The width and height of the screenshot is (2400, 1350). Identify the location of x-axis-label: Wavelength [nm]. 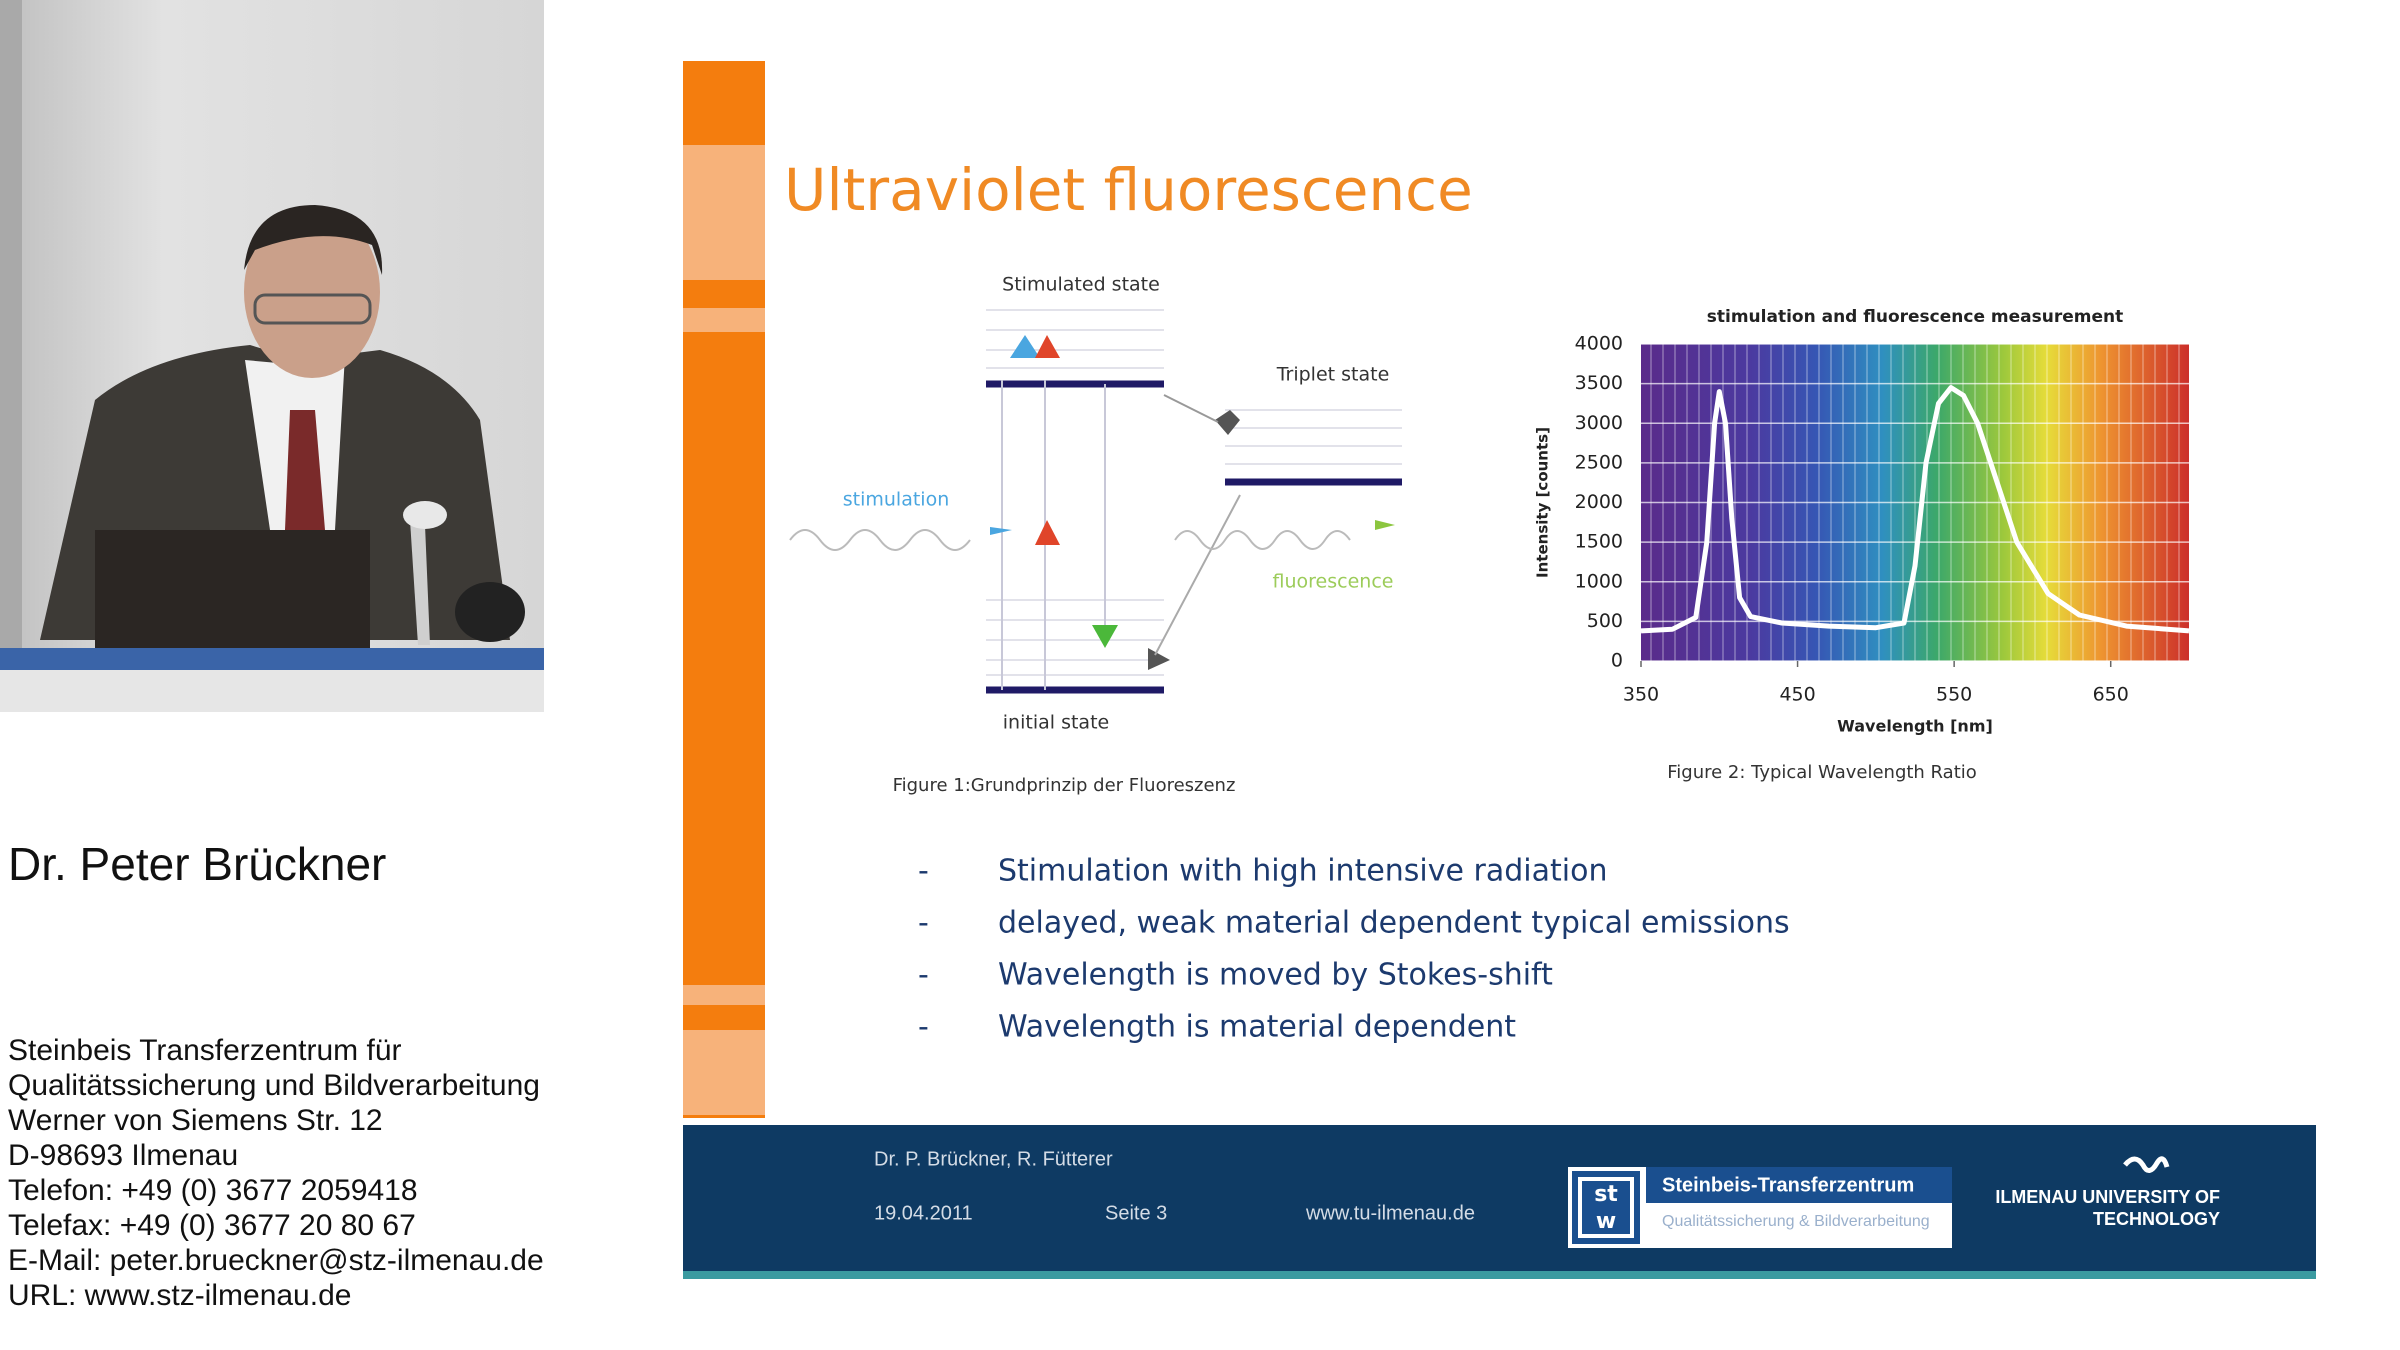
(1915, 726).